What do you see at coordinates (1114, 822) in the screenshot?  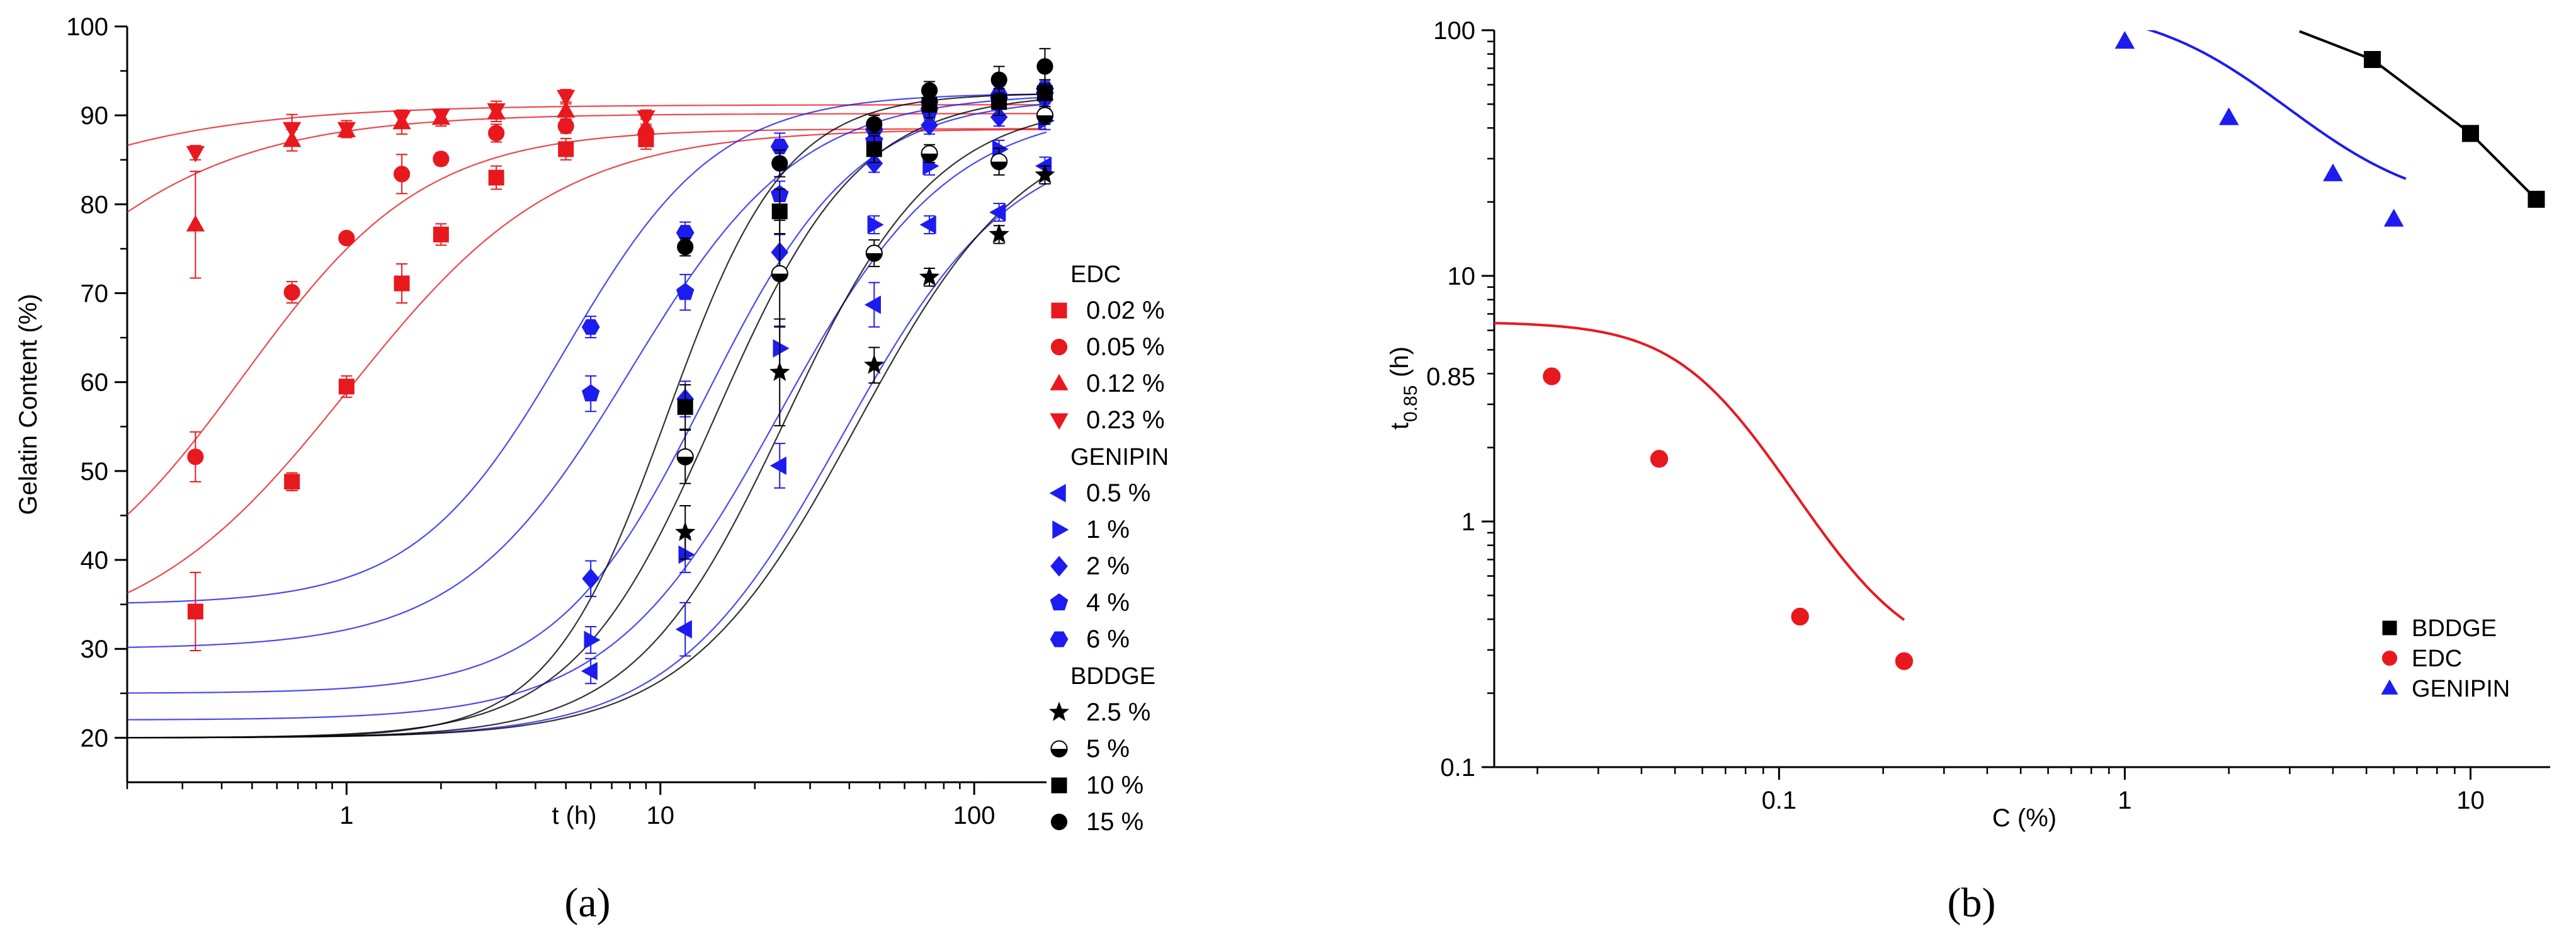 I see `legend-entry-label: 15 %` at bounding box center [1114, 822].